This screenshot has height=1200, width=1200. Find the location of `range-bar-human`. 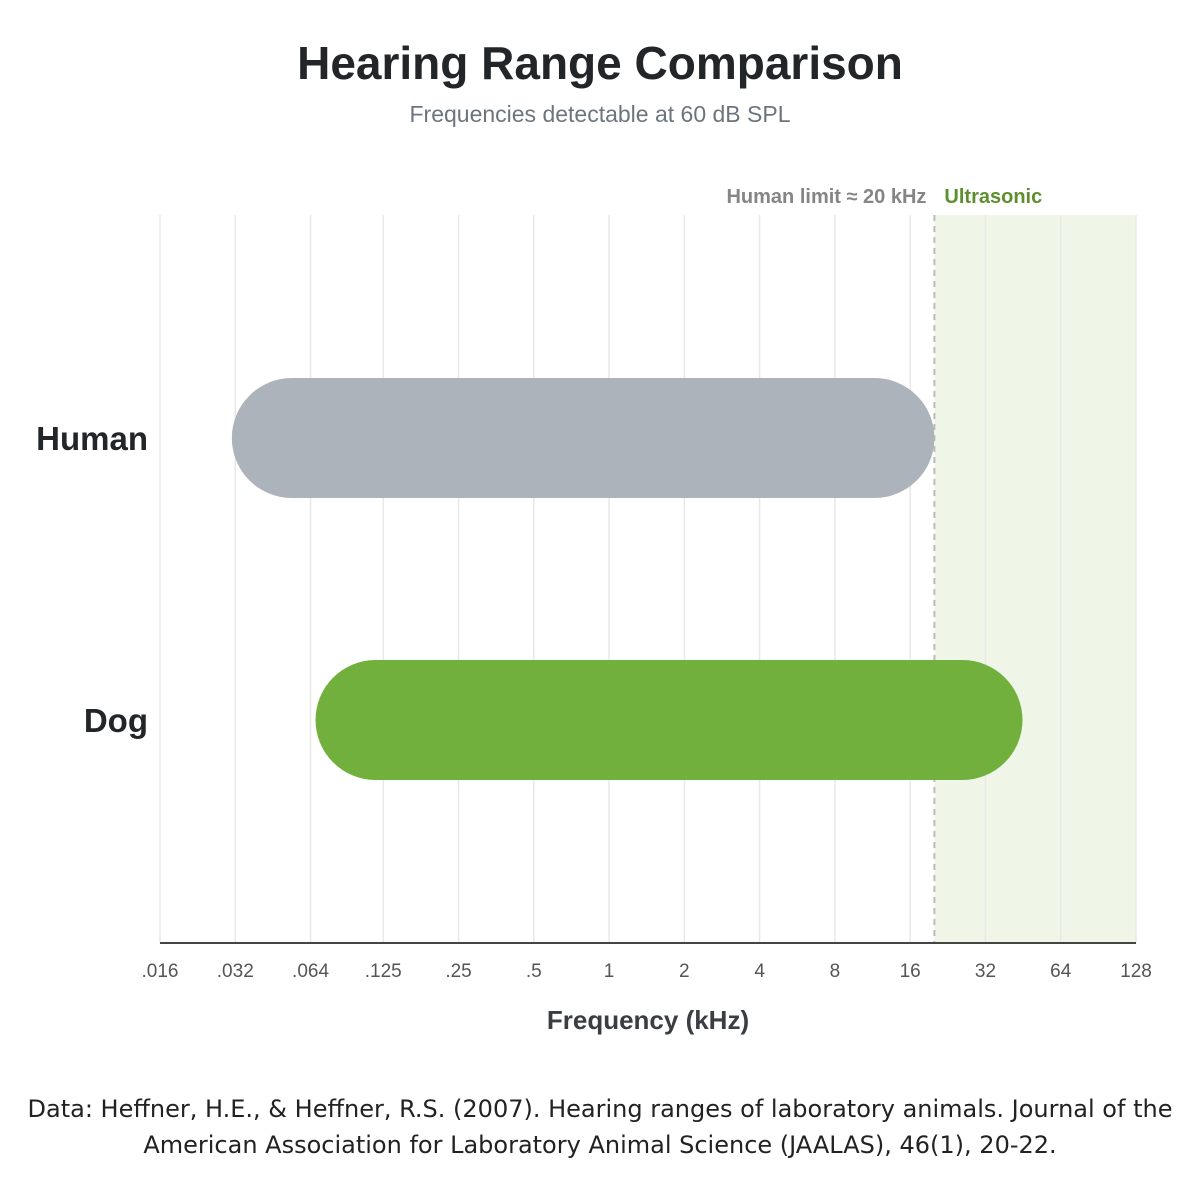

range-bar-human is located at coordinates (583, 438).